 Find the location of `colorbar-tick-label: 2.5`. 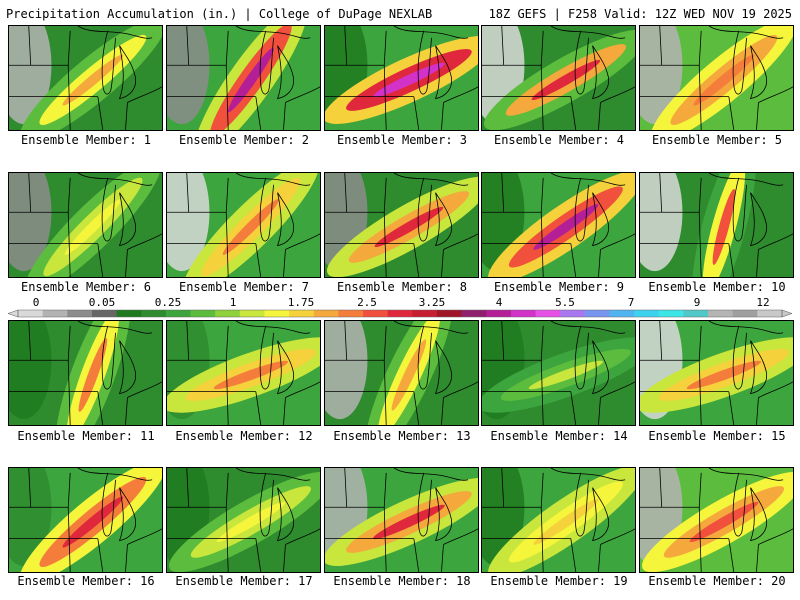

colorbar-tick-label: 2.5 is located at coordinates (367, 302).